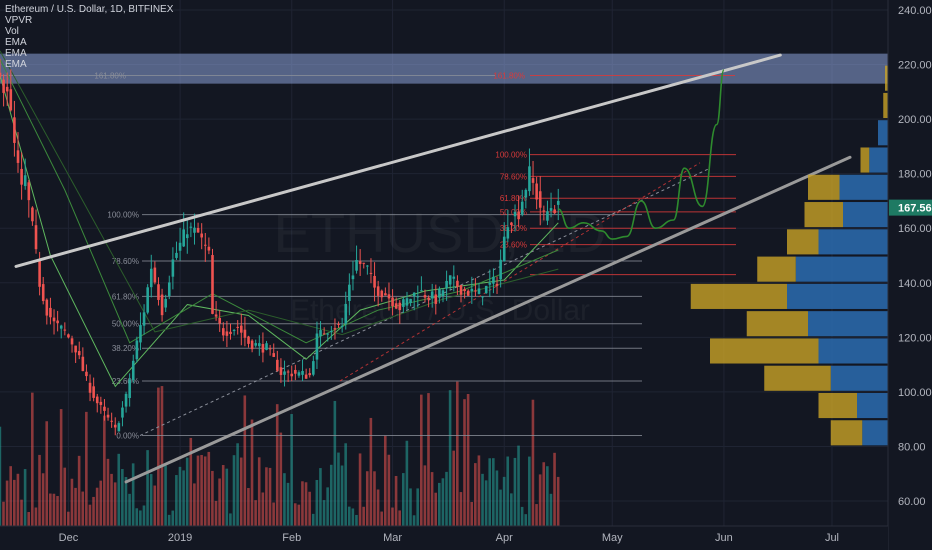  Describe the element at coordinates (89, 9) in the screenshot. I see `legend-symbol: Ethereum / U.S. Dollar, 1D, BITFINEX` at that location.